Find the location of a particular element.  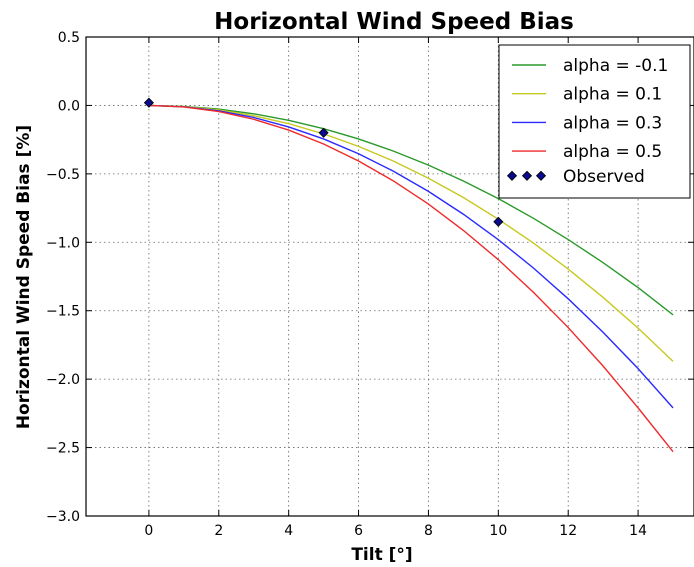

observed-markers is located at coordinates (323, 162).